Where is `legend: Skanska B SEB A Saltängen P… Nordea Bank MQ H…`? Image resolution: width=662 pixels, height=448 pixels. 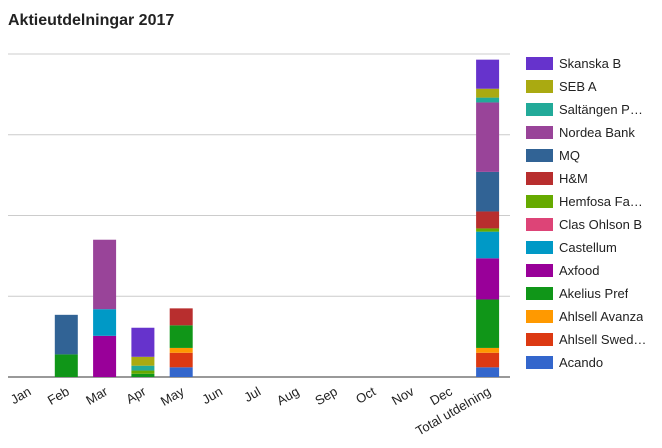 legend: Skanska B SEB A Saltängen P… Nordea Bank MQ H… is located at coordinates (593, 213).